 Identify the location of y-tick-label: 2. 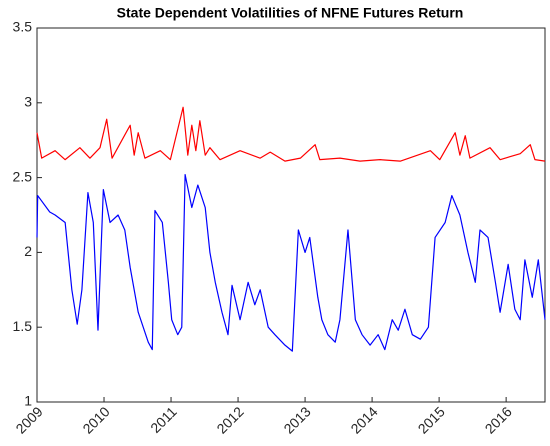
(28, 251).